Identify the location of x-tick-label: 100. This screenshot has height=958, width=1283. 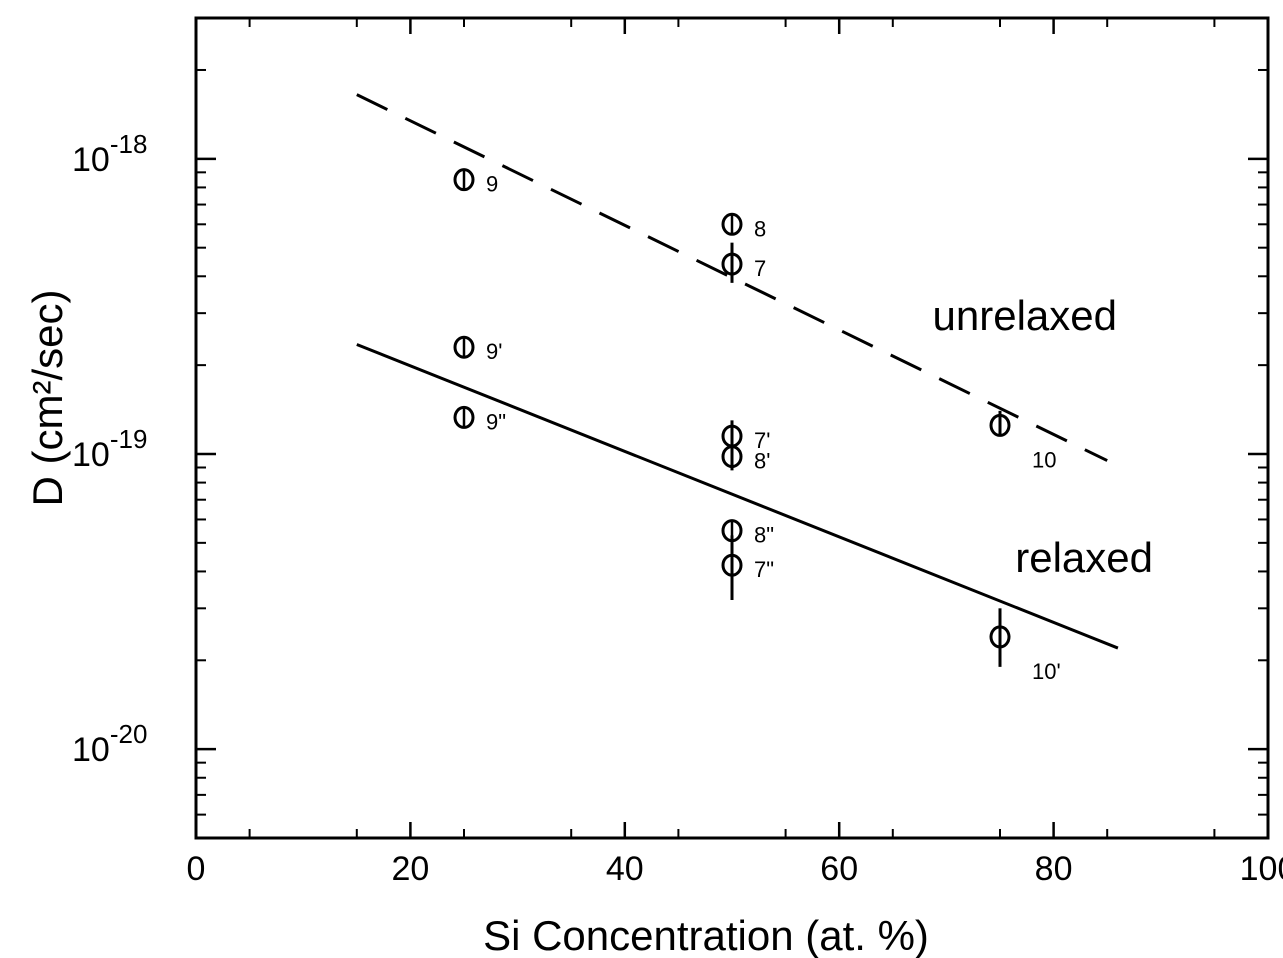
(1261, 869).